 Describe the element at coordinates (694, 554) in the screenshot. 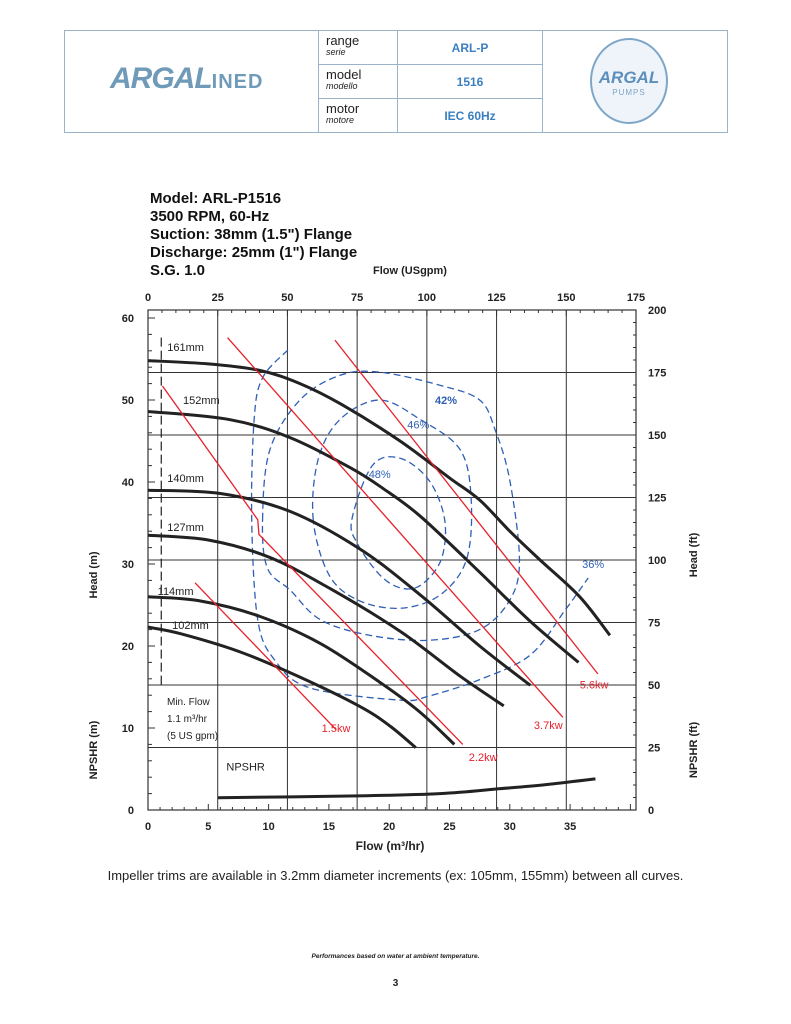

I see `y2-axis-label: Head (ft)` at that location.